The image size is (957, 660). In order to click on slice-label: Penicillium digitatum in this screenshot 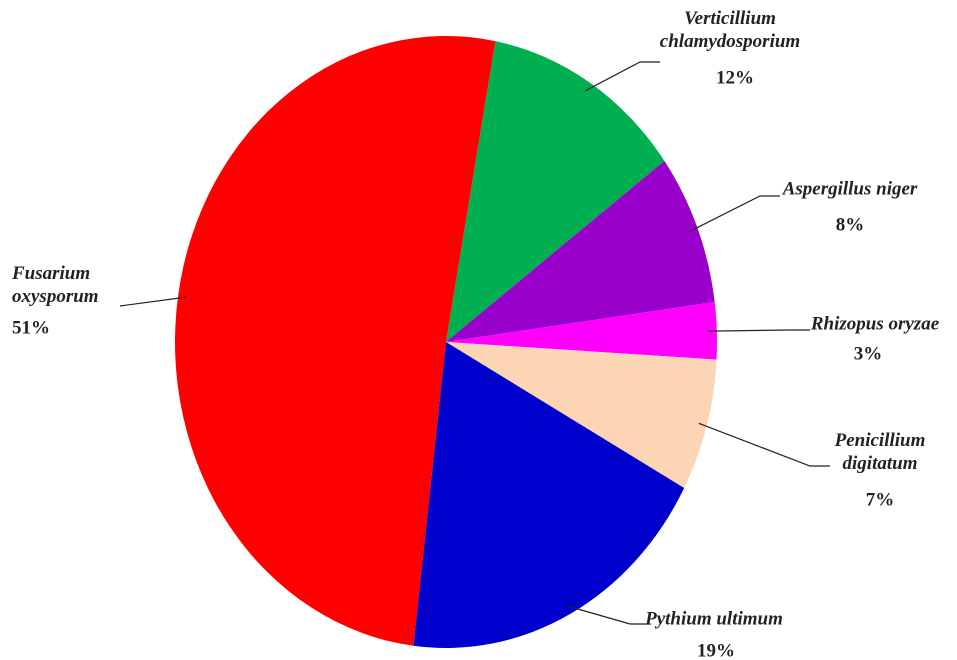, I will do `click(880, 452)`.